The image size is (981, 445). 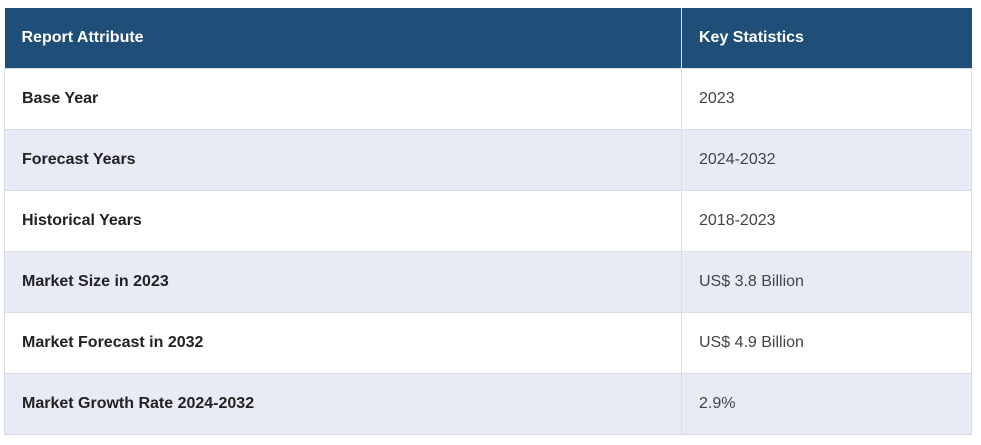 I want to click on table-row: Historical Years 2018-2023, so click(x=488, y=220).